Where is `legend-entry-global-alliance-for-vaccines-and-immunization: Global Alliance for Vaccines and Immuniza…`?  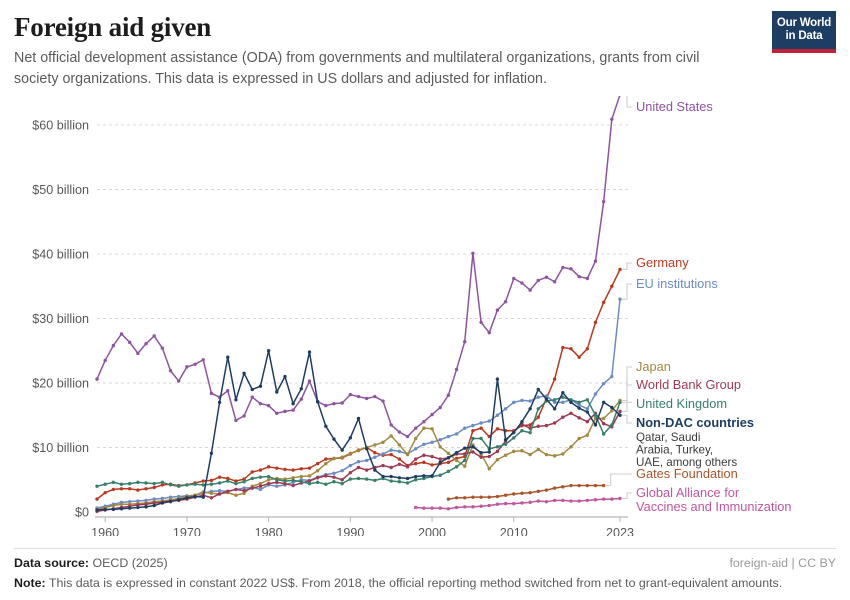
legend-entry-global-alliance-for-vaccines-and-immunization: Global Alliance for Vaccines and Immuniza… is located at coordinates (707, 499).